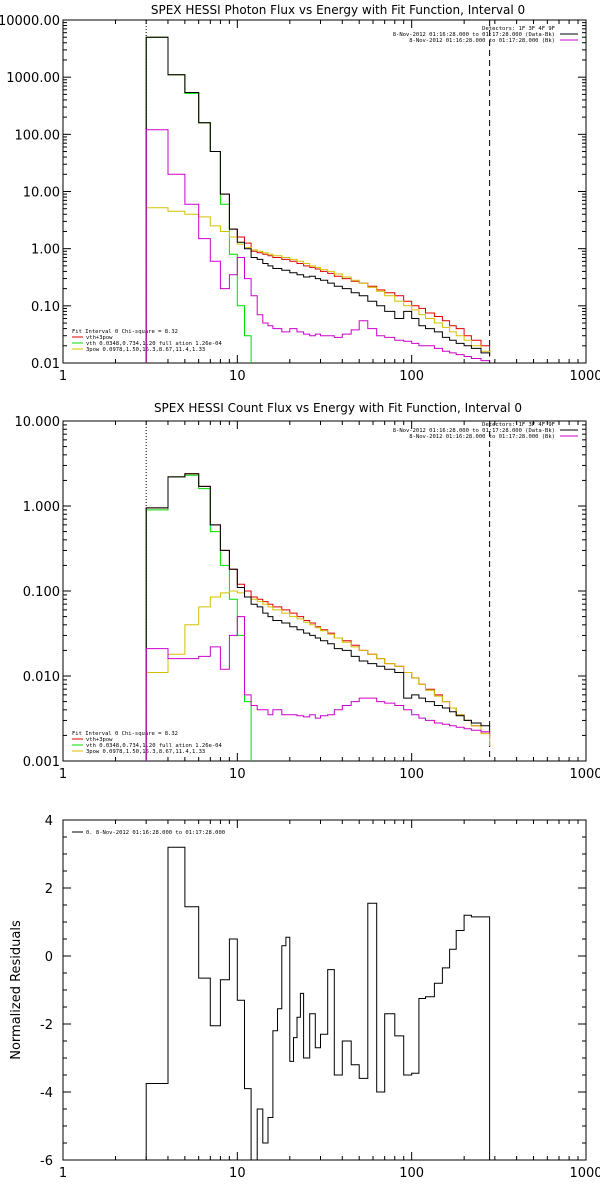 The image size is (600, 1200). I want to click on y-tick-label: 0, so click(49, 957).